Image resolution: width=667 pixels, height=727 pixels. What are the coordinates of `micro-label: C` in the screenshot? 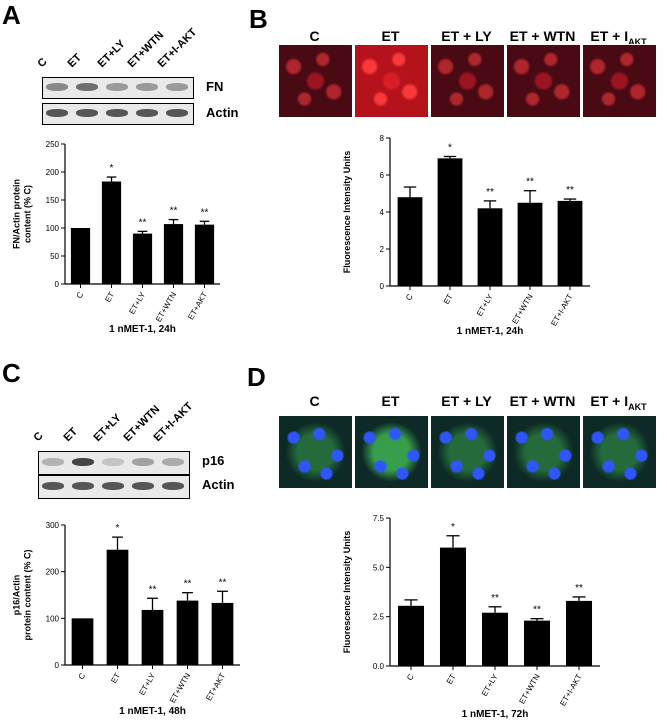 It's located at (314, 401).